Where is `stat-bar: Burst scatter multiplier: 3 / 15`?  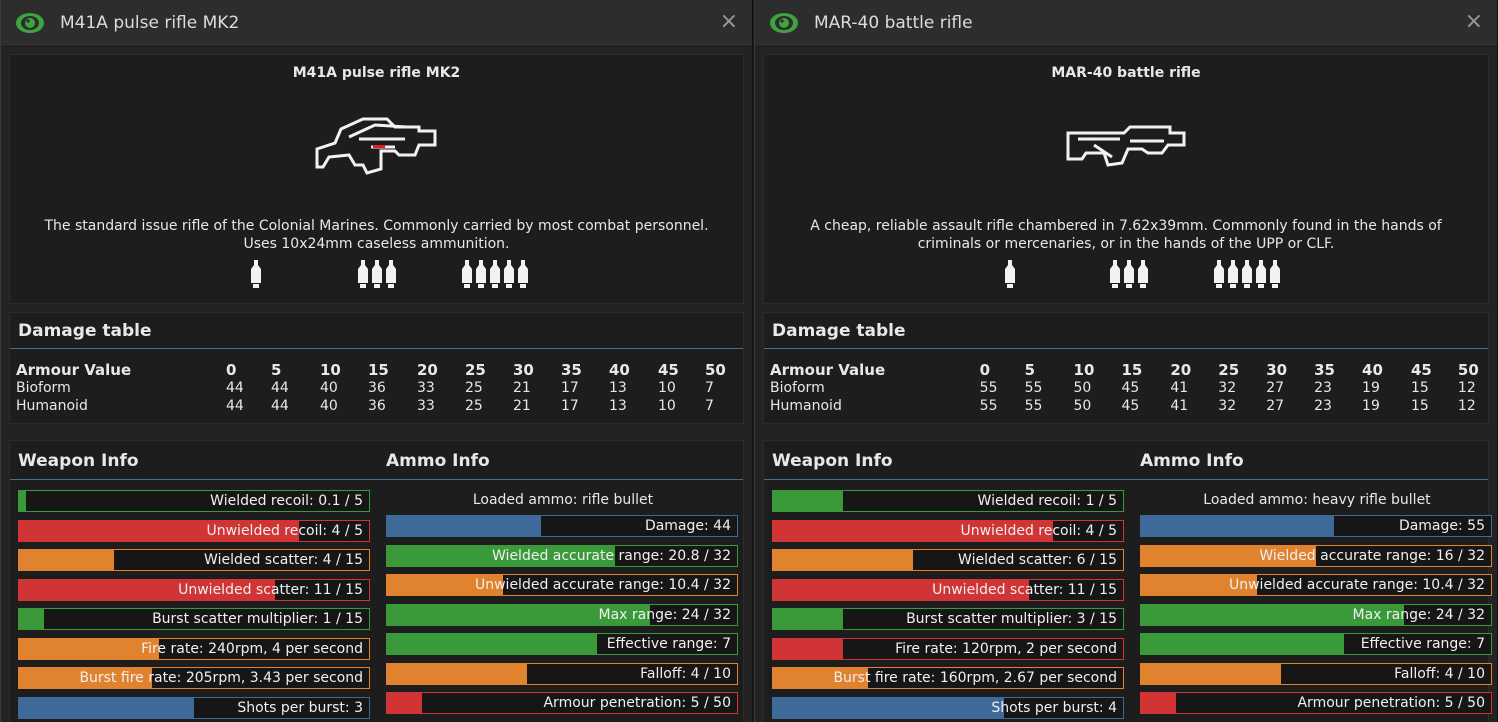 stat-bar: Burst scatter multiplier: 3 / 15 is located at coordinates (948, 619).